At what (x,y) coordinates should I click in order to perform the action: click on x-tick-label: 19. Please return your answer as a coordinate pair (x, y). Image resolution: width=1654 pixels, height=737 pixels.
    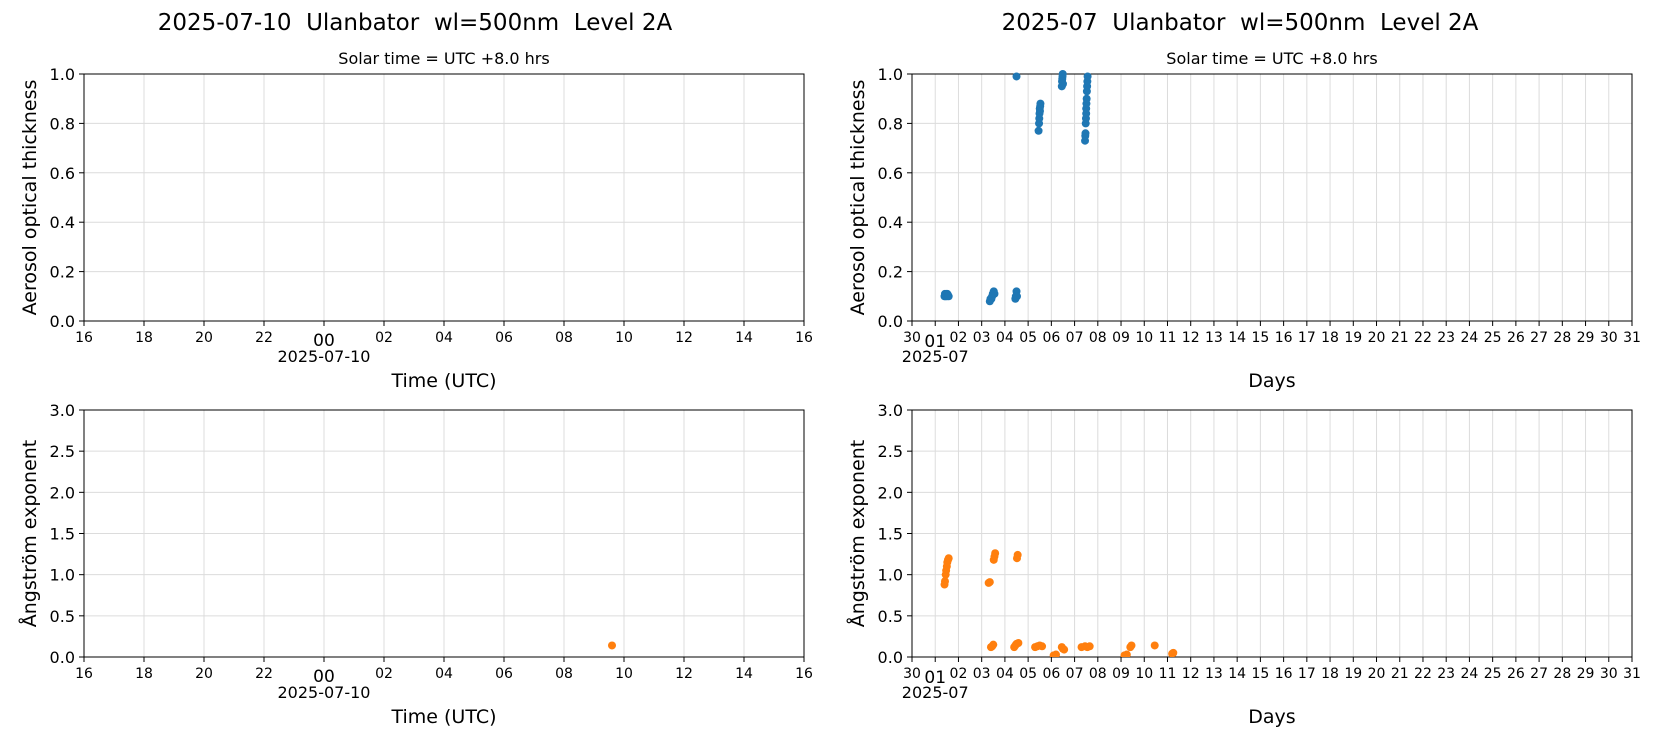
    Looking at the image, I should click on (1353, 338).